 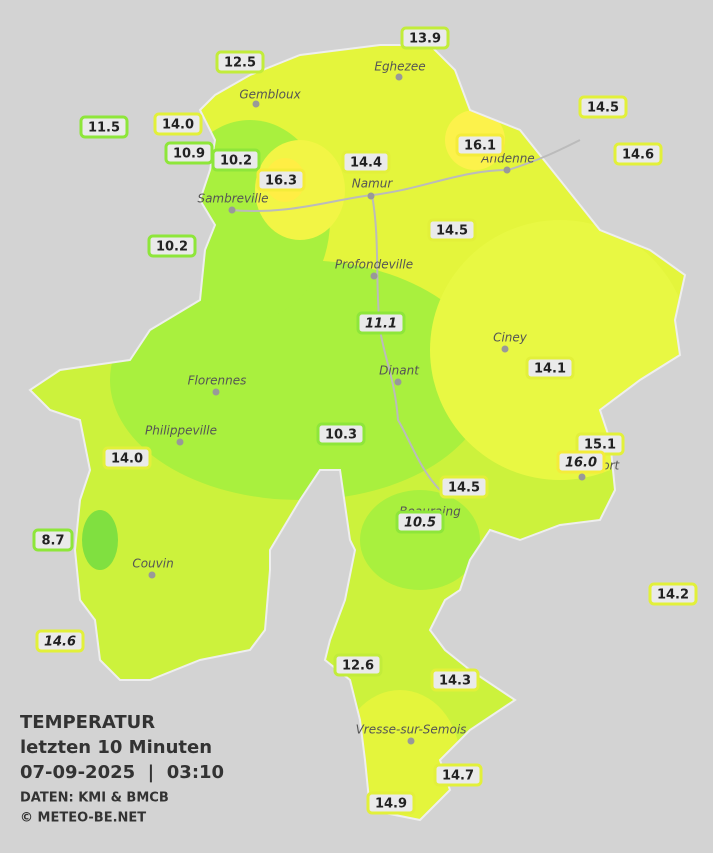 I want to click on station-value: 10.9, so click(x=189, y=154).